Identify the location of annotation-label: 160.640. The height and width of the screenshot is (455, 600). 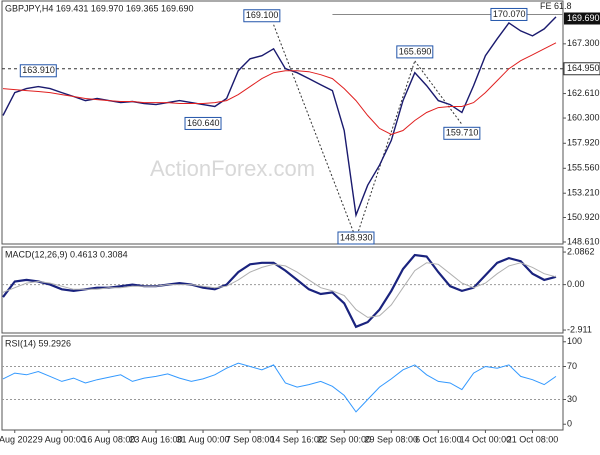
(203, 123).